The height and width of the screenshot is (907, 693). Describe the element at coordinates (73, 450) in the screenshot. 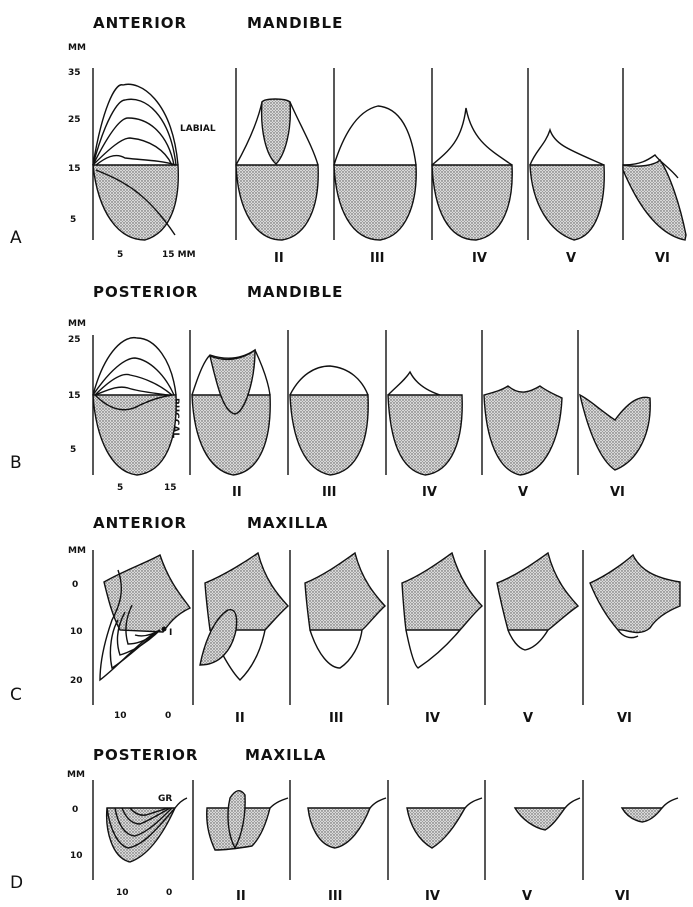

I see `y-tick-label: 5` at that location.